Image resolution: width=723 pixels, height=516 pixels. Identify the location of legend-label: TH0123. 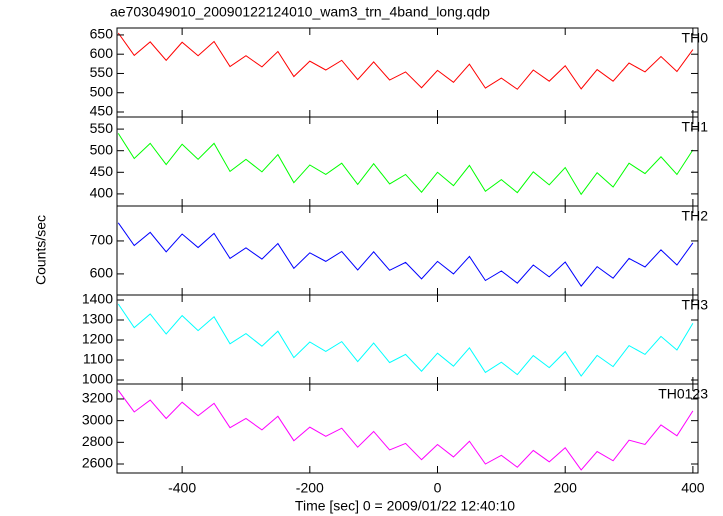
(683, 394).